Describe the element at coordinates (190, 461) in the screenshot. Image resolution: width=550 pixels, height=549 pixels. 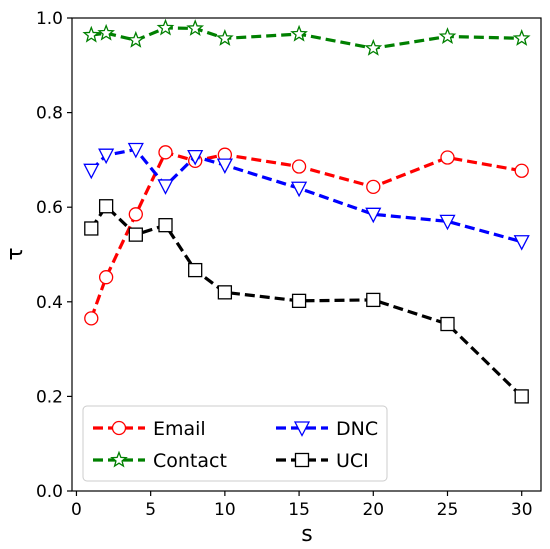
I see `legend-label-contact: Contact` at that location.